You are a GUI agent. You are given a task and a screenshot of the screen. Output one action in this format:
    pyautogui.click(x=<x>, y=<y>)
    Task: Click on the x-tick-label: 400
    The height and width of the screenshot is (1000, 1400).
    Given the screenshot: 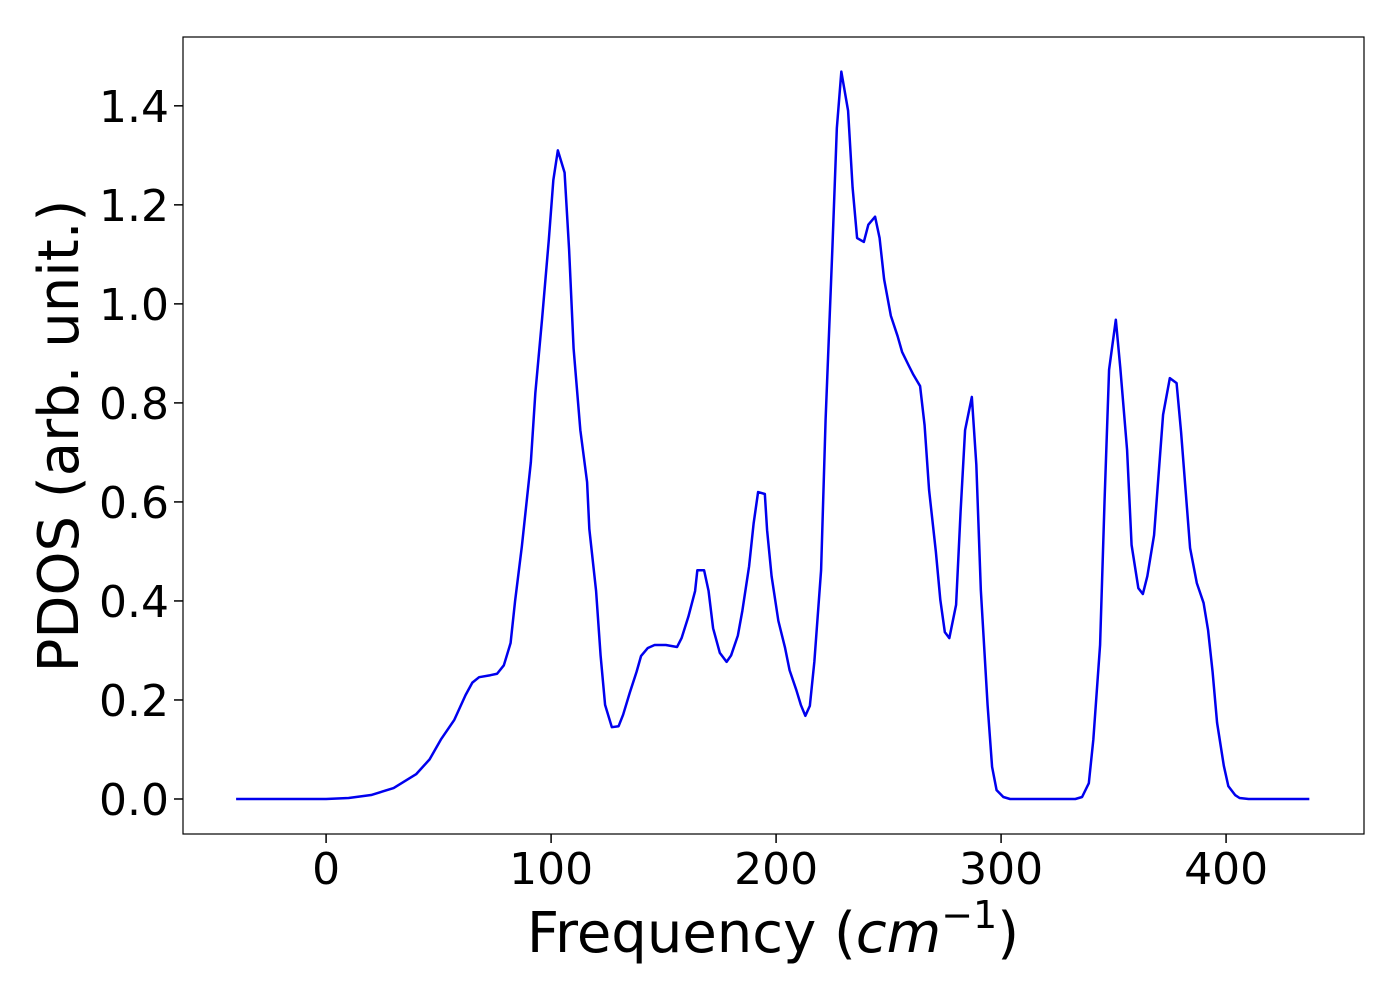 What is the action you would take?
    pyautogui.click(x=1226, y=869)
    